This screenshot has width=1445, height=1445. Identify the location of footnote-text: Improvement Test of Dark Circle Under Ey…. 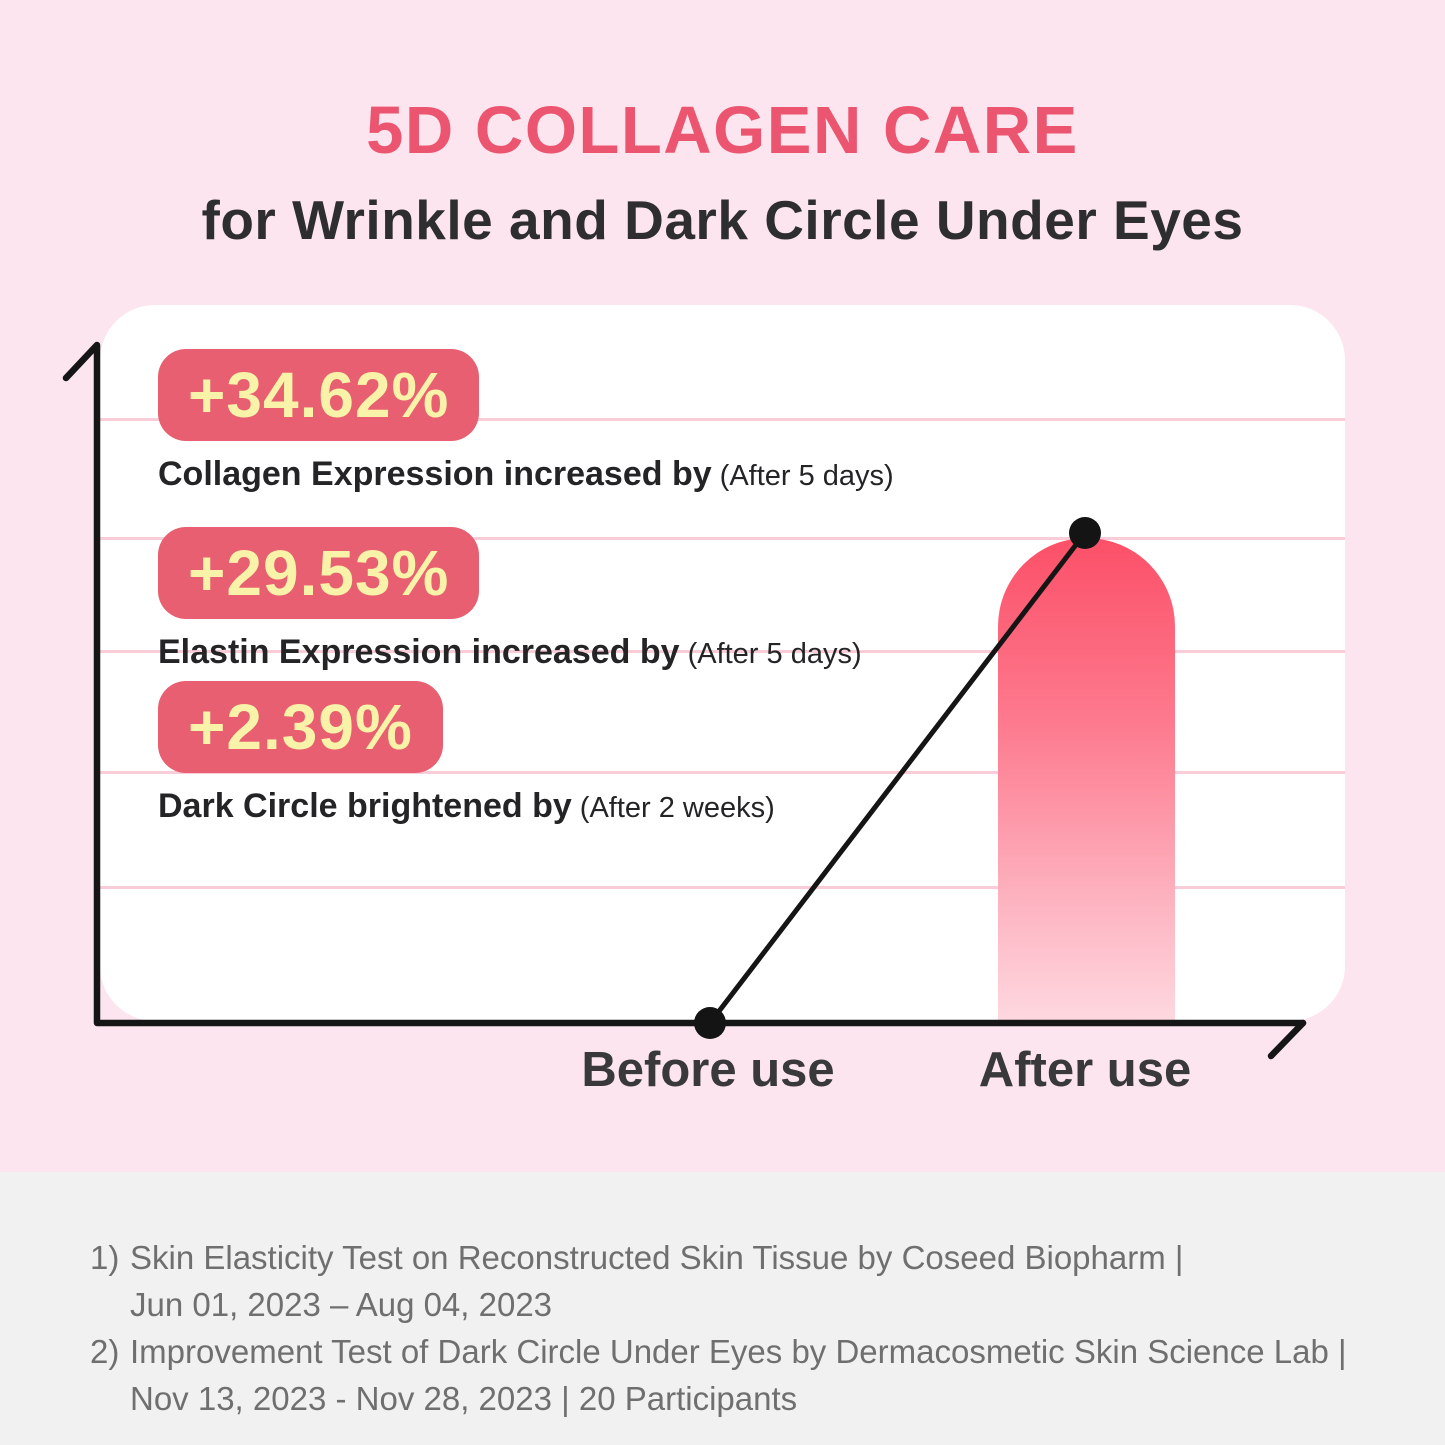
(775, 1375).